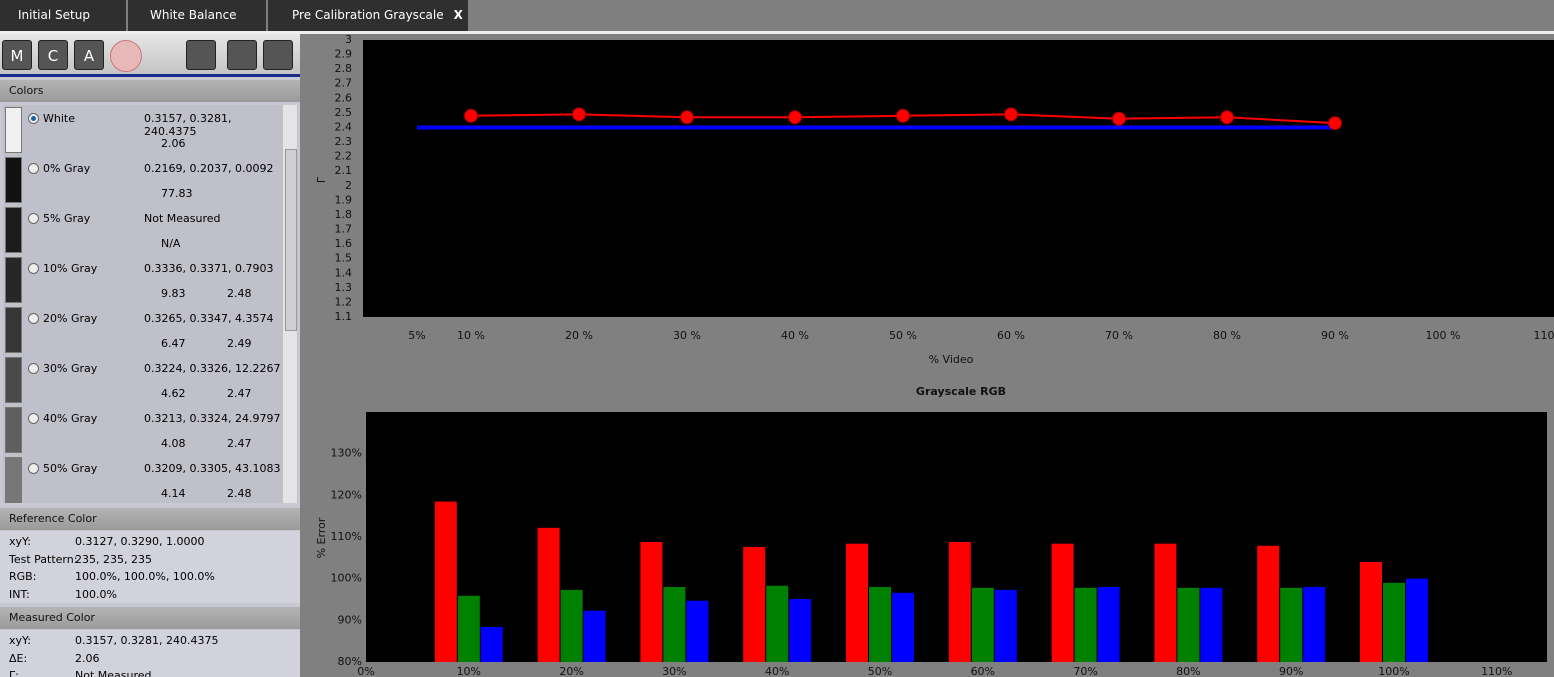 Image resolution: width=1554 pixels, height=677 pixels. Describe the element at coordinates (1188, 671) in the screenshot. I see `x-tick-label: 80%` at that location.